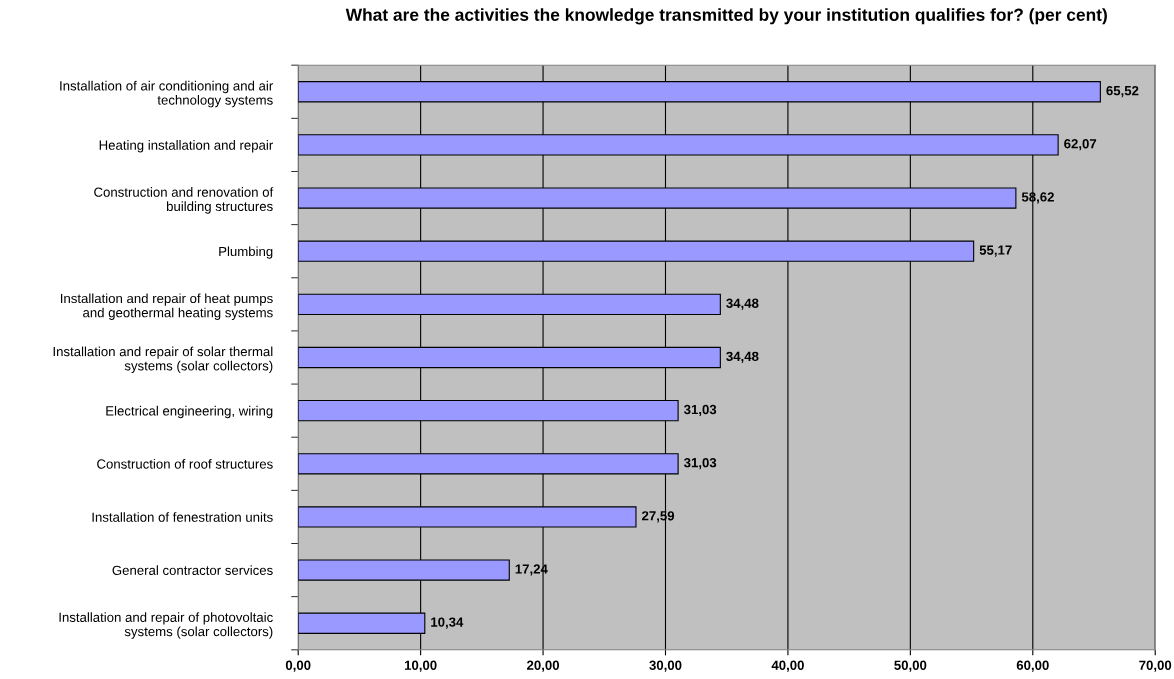 This screenshot has height=679, width=1174. What do you see at coordinates (665, 666) in the screenshot?
I see `x-tick-label: 30,00` at bounding box center [665, 666].